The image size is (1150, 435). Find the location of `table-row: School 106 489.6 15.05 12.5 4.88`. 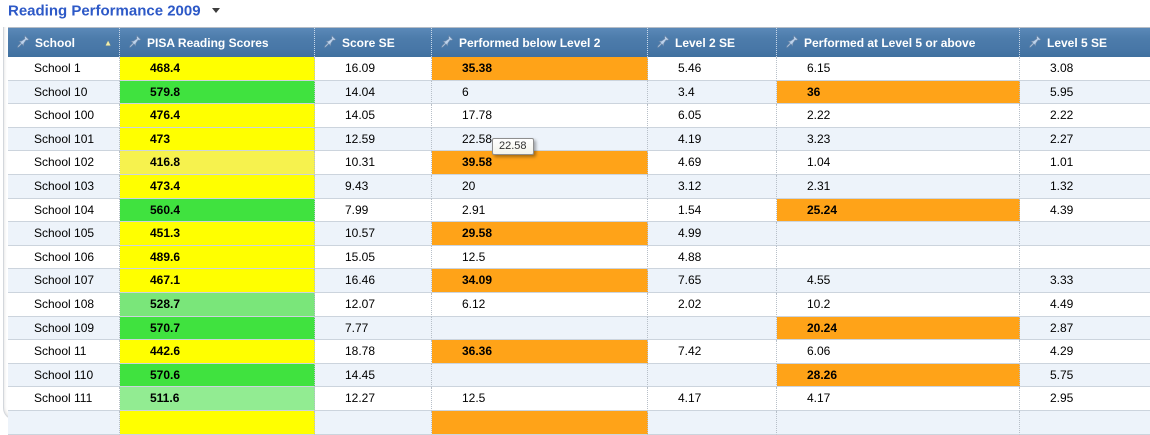

table-row: School 106 489.6 15.05 12.5 4.88 is located at coordinates (579, 257).